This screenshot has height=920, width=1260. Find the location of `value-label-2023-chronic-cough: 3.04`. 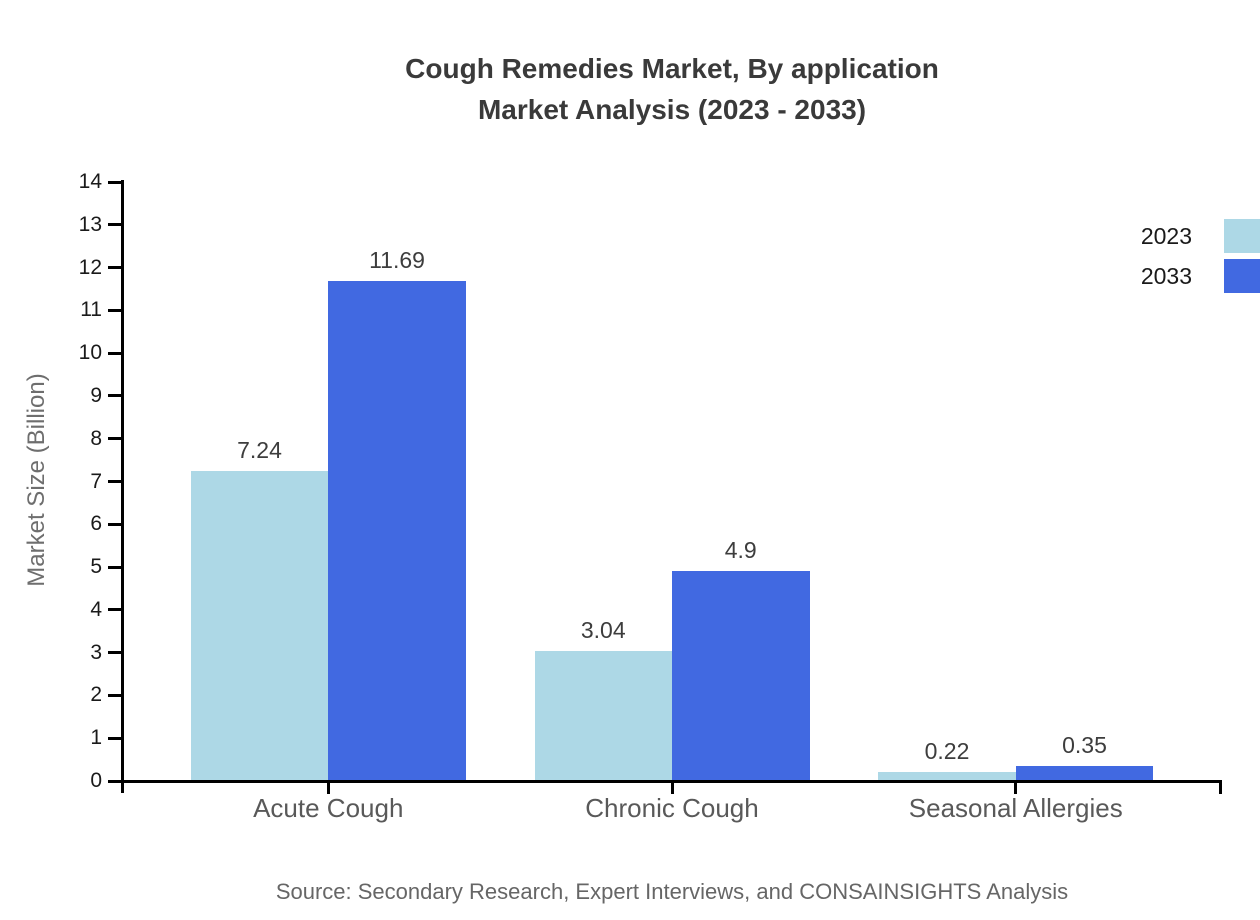

value-label-2023-chronic-cough: 3.04 is located at coordinates (603, 629).